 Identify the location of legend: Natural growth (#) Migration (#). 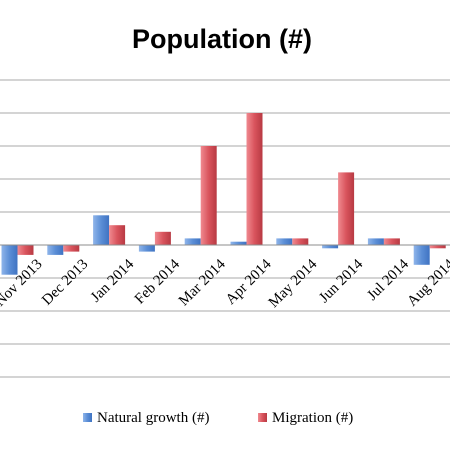
(218, 418).